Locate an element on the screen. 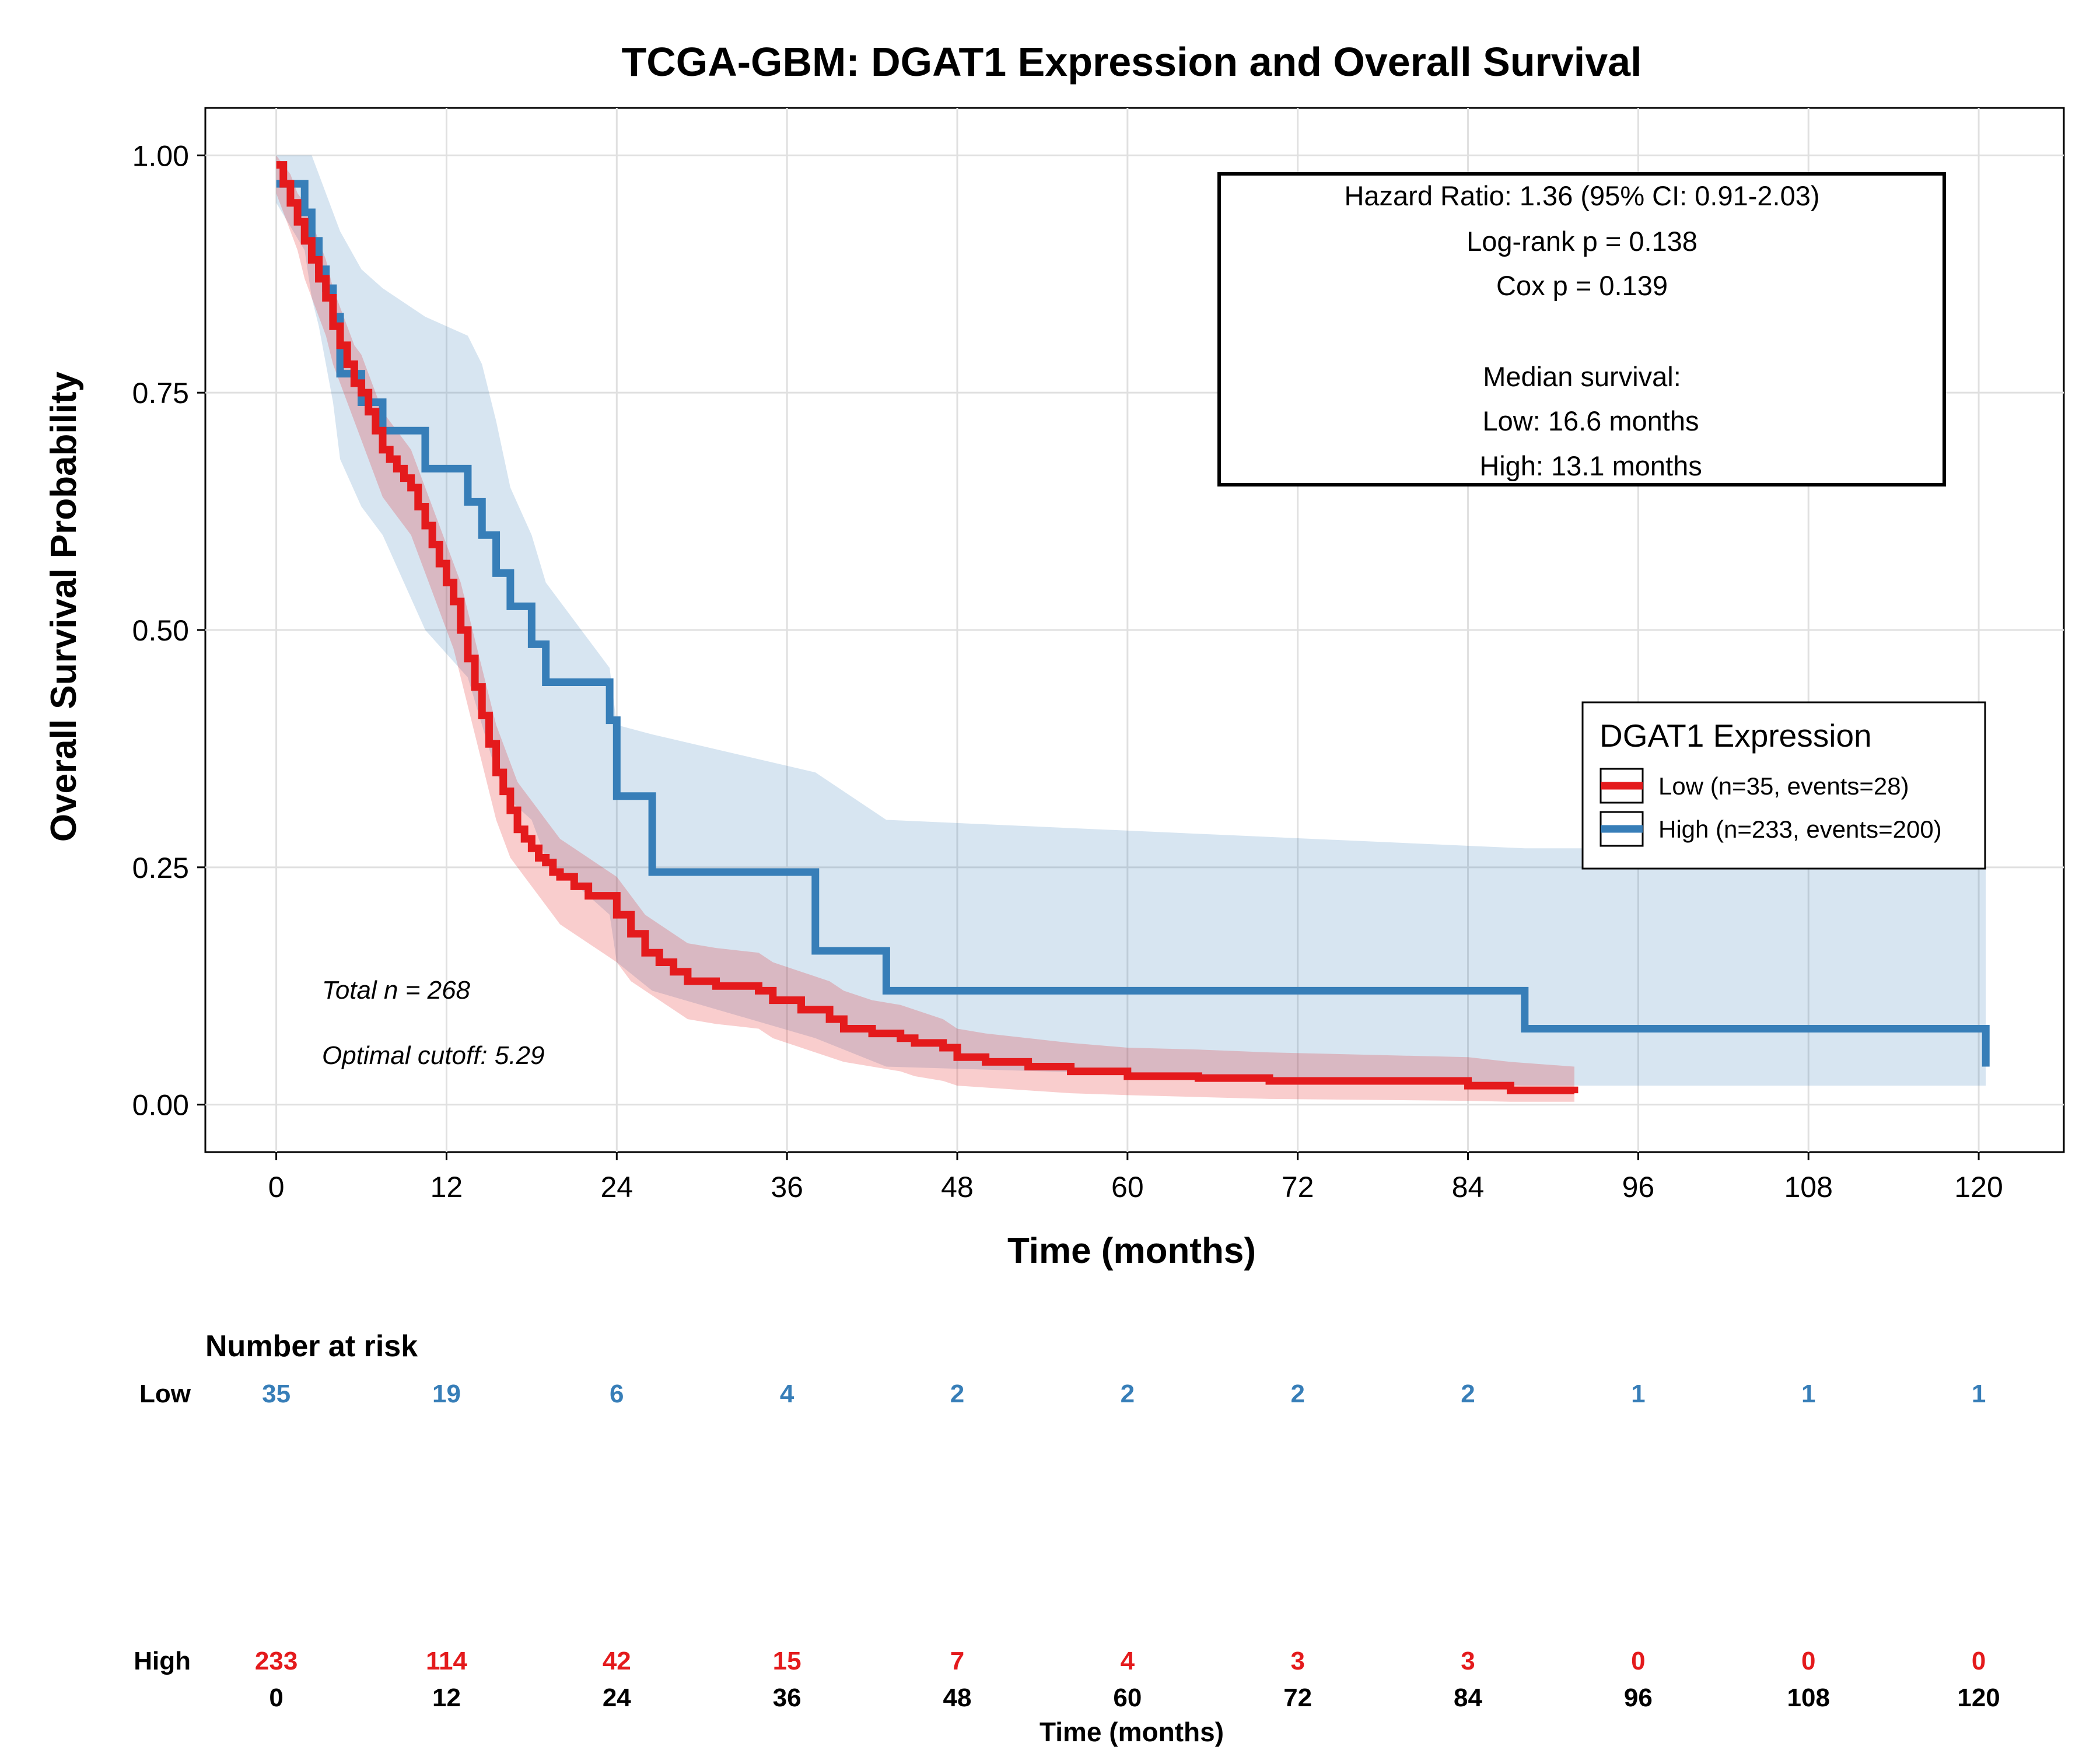  risk-time-label: 48 is located at coordinates (957, 1698).